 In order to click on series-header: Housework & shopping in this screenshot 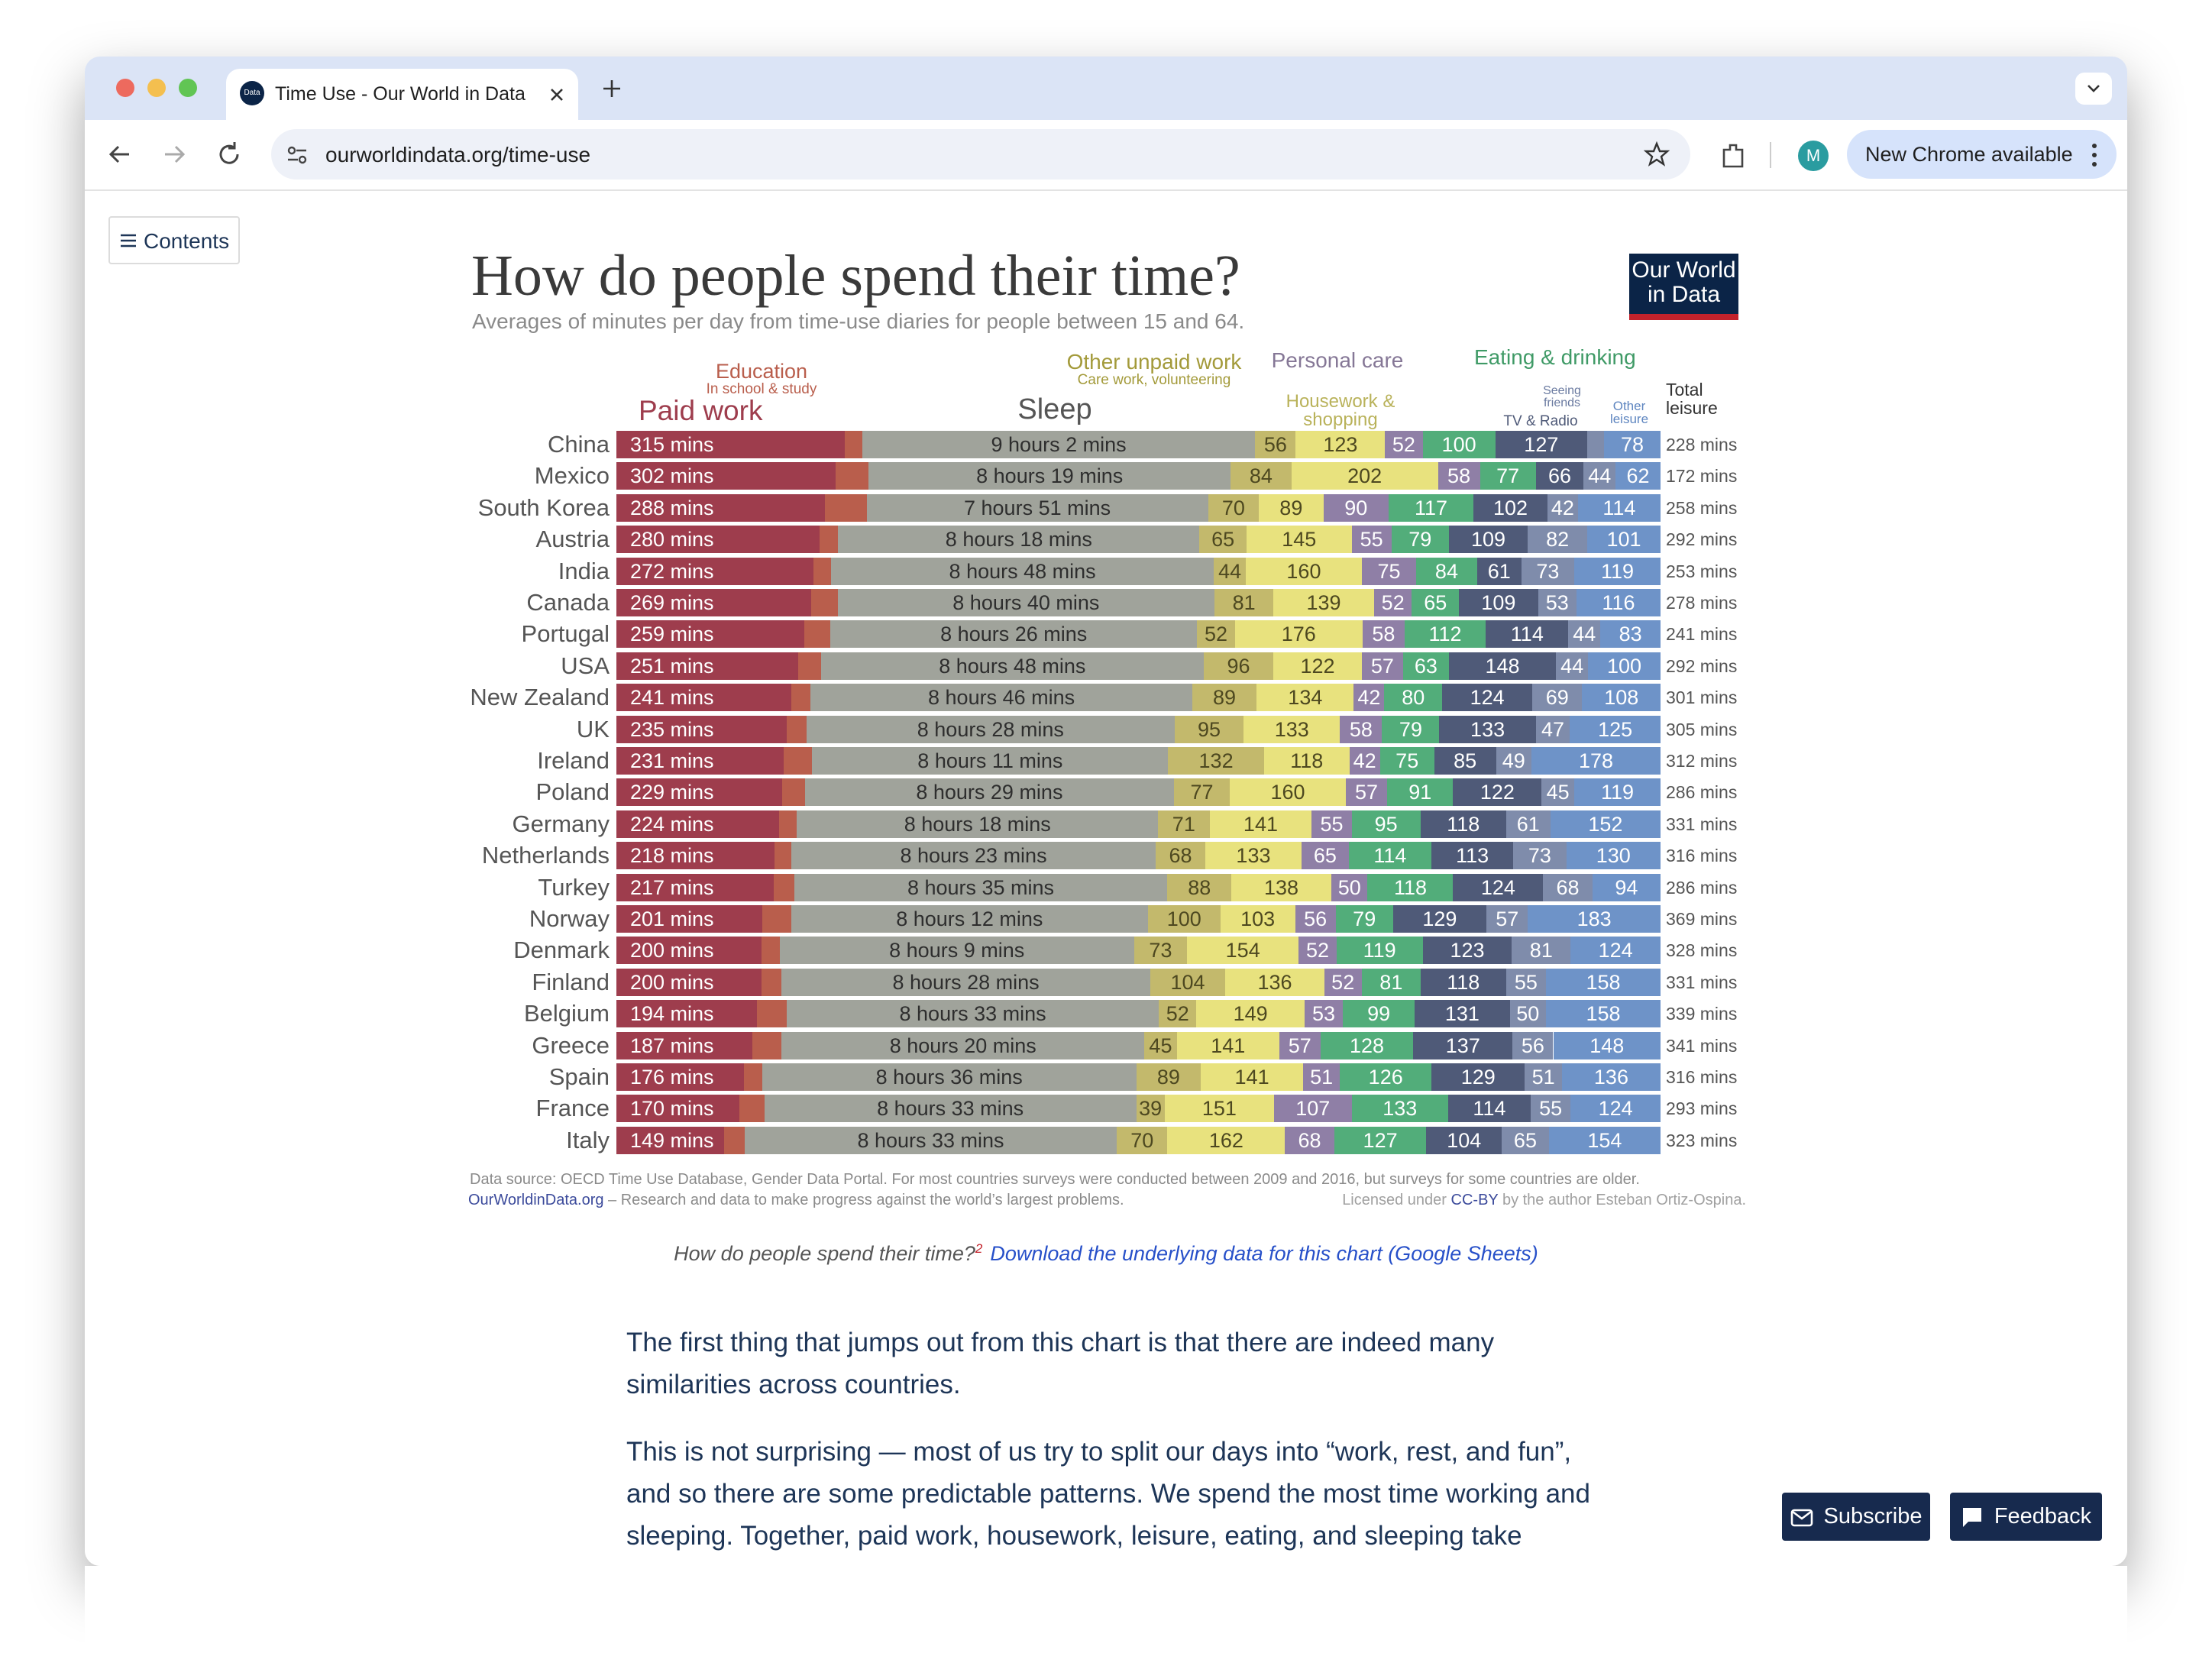, I will do `click(1340, 410)`.